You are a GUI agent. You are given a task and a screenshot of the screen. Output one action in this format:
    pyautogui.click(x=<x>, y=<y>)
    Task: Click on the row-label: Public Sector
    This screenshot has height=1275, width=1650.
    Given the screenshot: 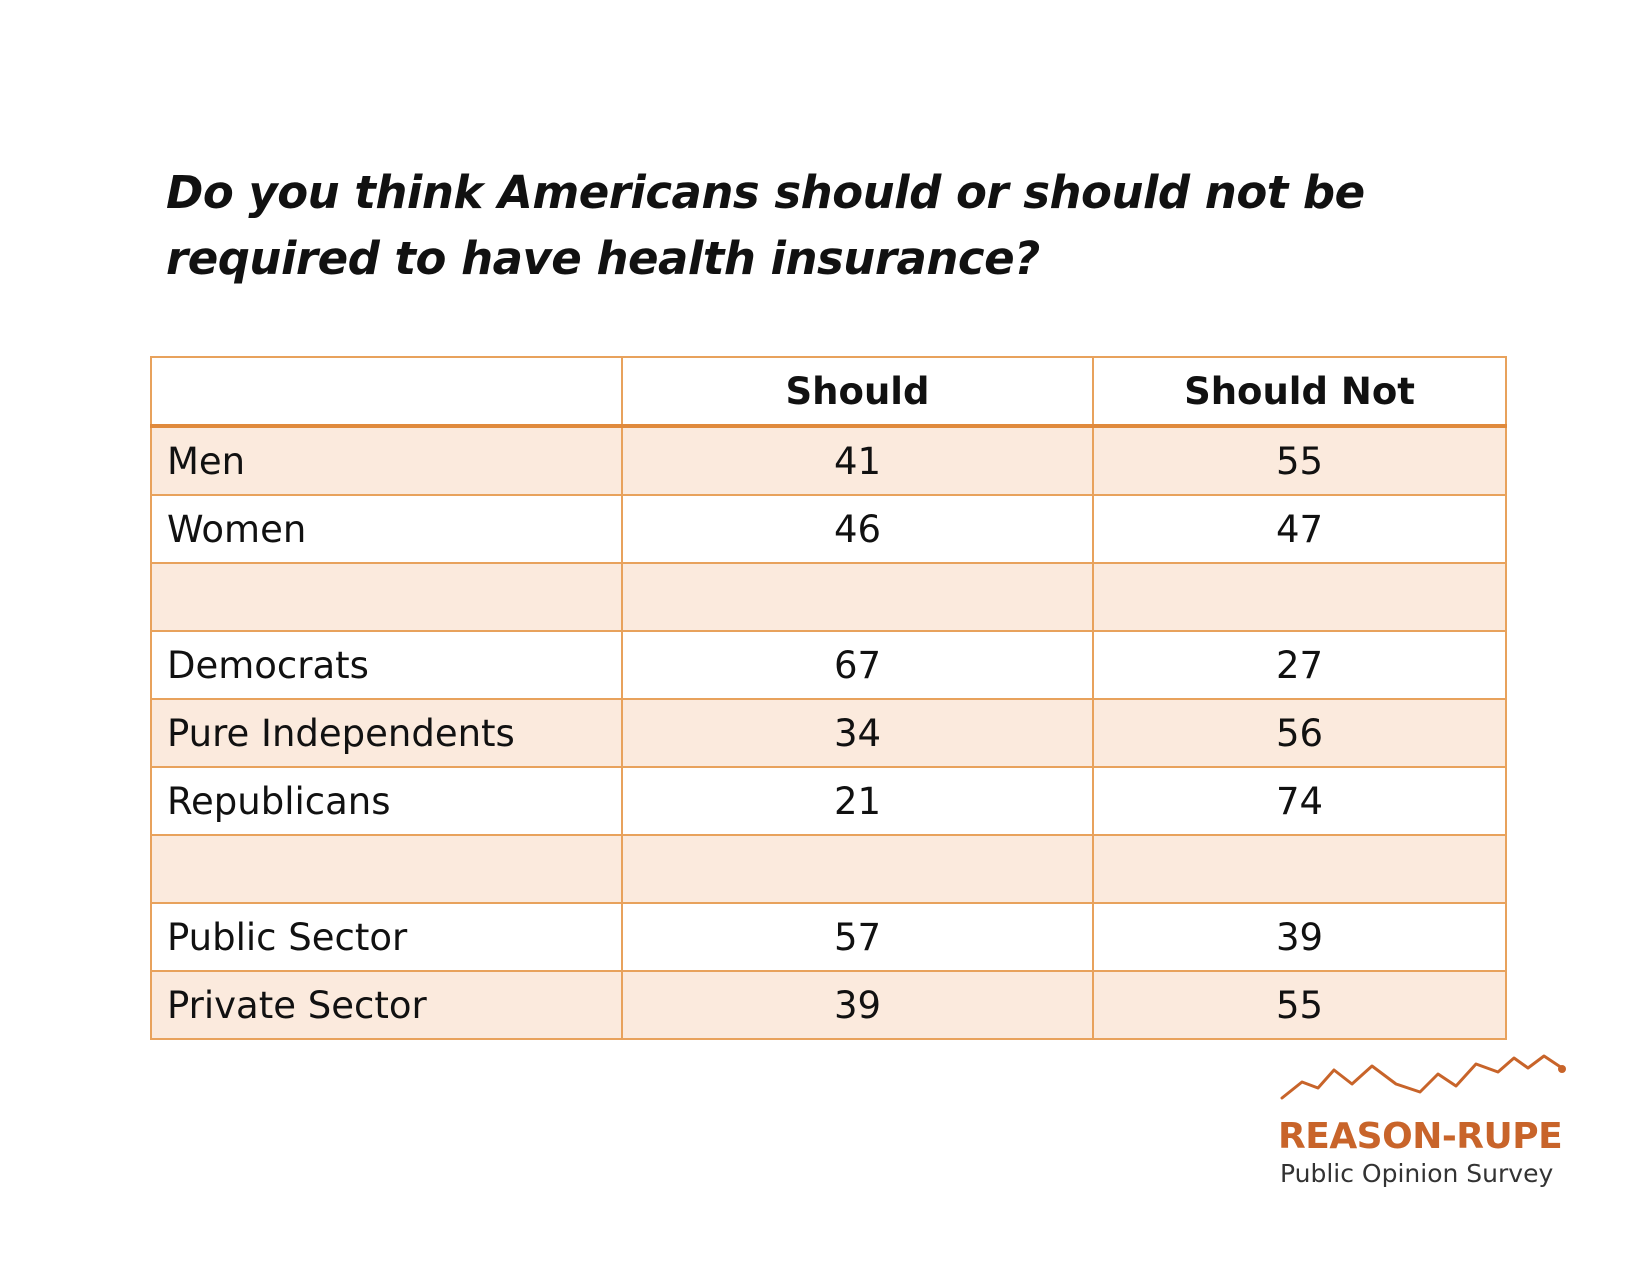 What is the action you would take?
    pyautogui.click(x=386, y=937)
    